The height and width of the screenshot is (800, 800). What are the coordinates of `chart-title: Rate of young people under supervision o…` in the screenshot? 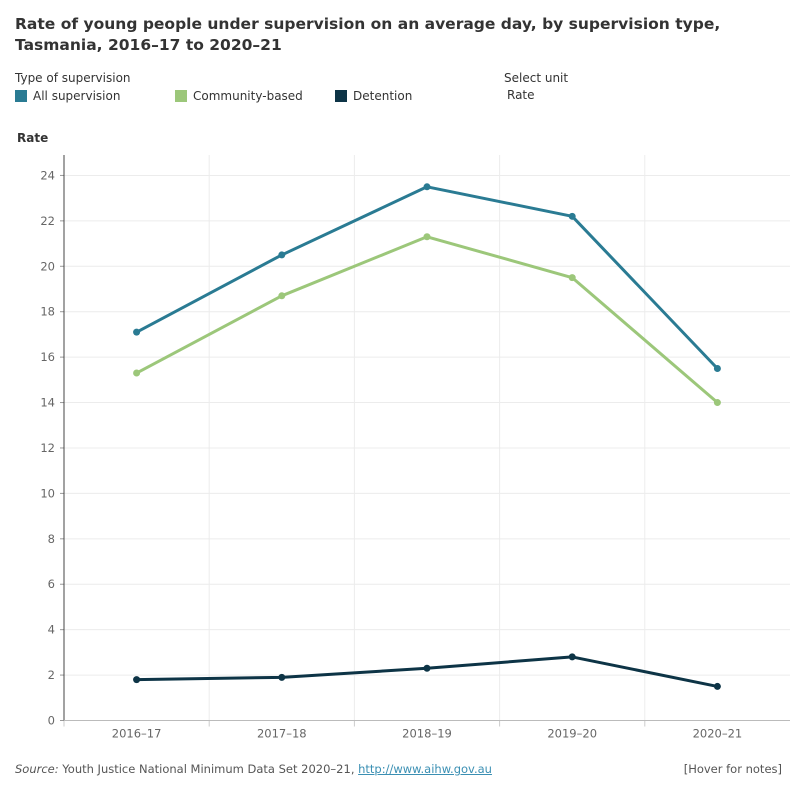 It's located at (368, 34).